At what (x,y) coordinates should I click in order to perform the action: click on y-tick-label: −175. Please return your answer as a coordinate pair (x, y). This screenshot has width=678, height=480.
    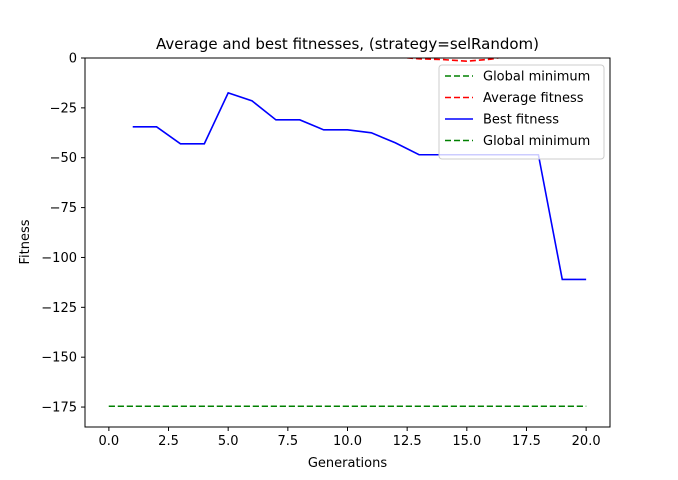
    Looking at the image, I should click on (59, 408).